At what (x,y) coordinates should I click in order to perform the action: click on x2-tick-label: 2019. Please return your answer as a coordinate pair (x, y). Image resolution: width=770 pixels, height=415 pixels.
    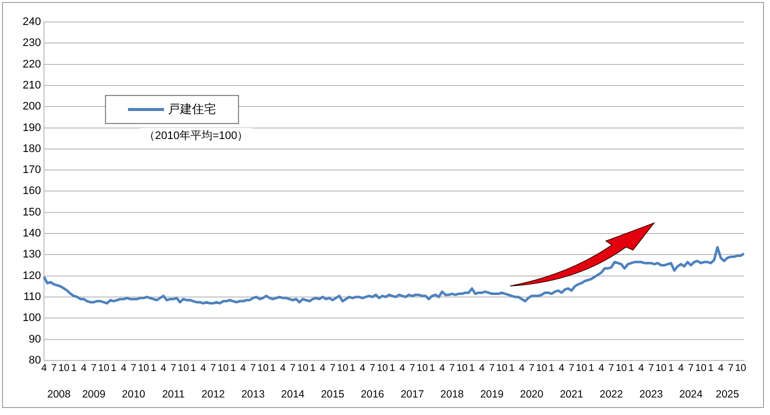
    Looking at the image, I should click on (492, 394).